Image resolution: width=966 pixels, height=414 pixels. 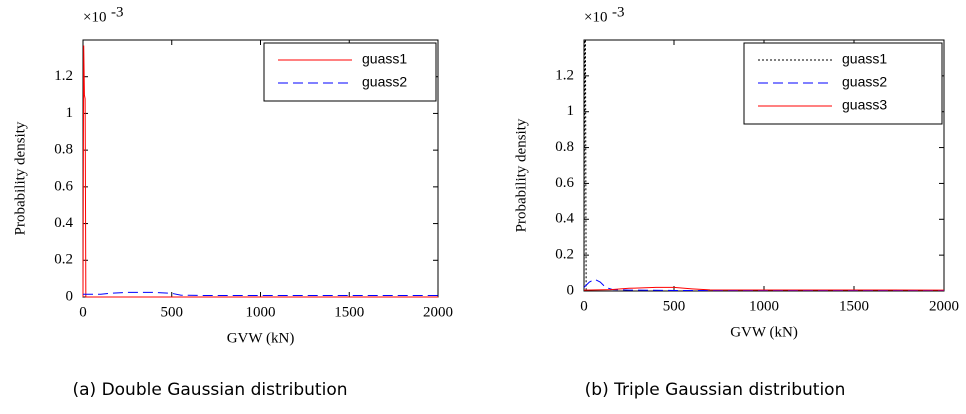 I want to click on caption: (a) Double Gaussian distribution, so click(x=209, y=390).